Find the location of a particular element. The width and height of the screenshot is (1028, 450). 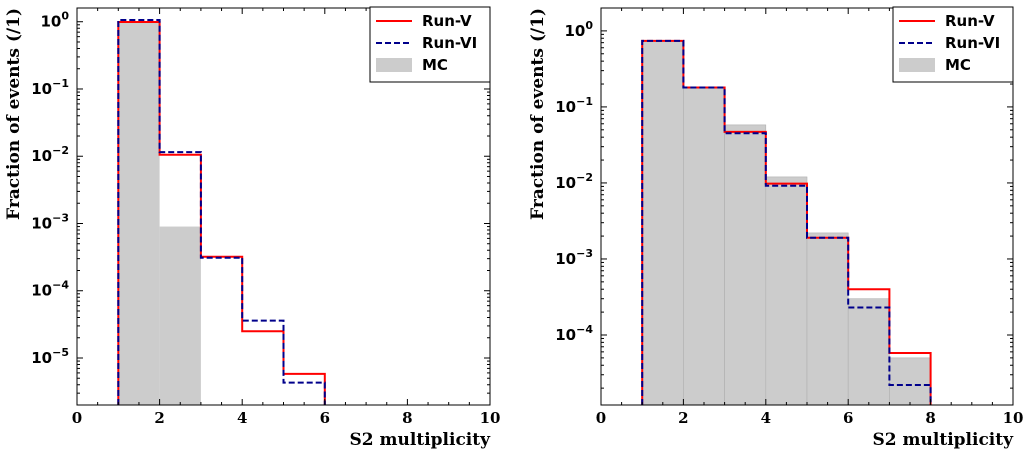

y-tick-label: 10⁻⁵ is located at coordinates (50, 356).